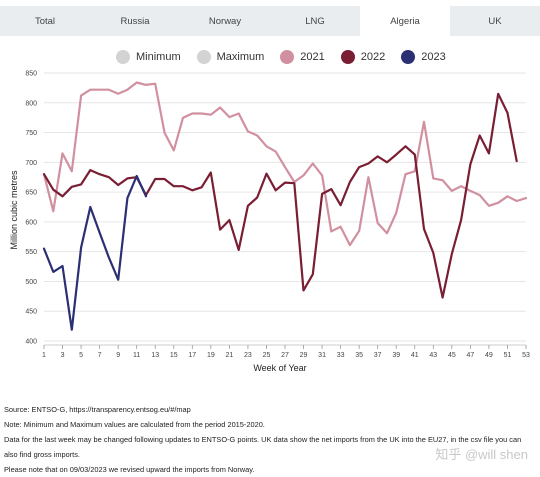  Describe the element at coordinates (408, 57) in the screenshot. I see `legend-swatch-2023` at that location.